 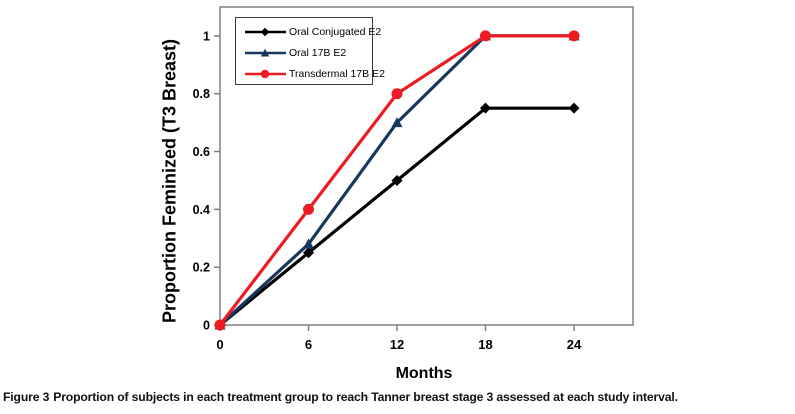 What do you see at coordinates (308, 344) in the screenshot?
I see `x-tick-label: 6` at bounding box center [308, 344].